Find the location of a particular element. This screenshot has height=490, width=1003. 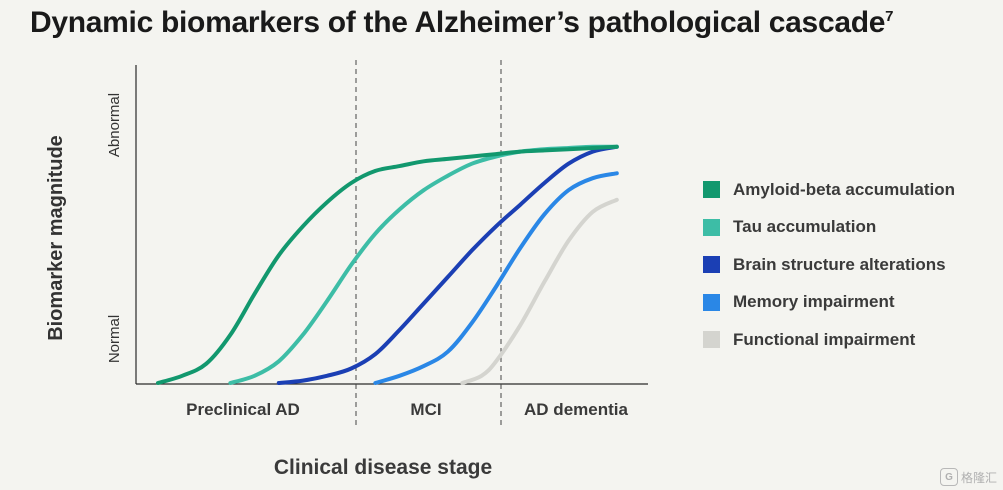

legend-label: Functional impairment is located at coordinates (824, 339).